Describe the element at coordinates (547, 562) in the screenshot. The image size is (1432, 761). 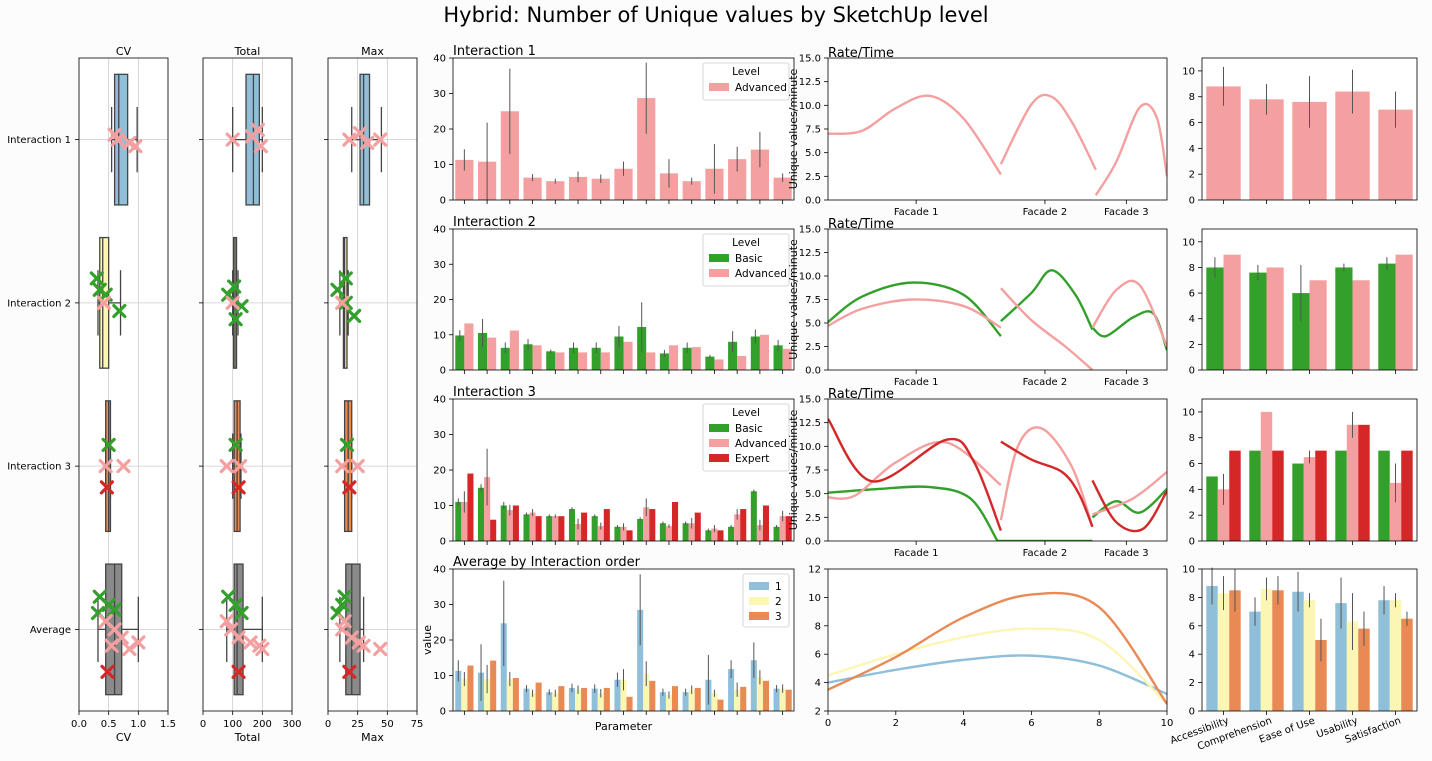
I see `bars-avg-title: Average by Interaction order` at that location.